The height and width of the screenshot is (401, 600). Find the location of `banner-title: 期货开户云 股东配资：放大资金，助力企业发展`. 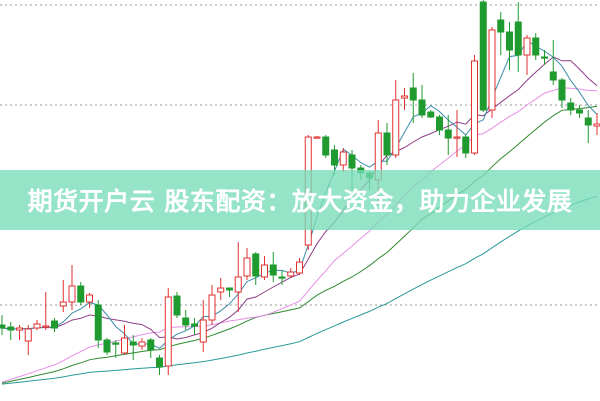

banner-title: 期货开户云 股东配资：放大资金，助力企业发展 is located at coordinates (300, 201).